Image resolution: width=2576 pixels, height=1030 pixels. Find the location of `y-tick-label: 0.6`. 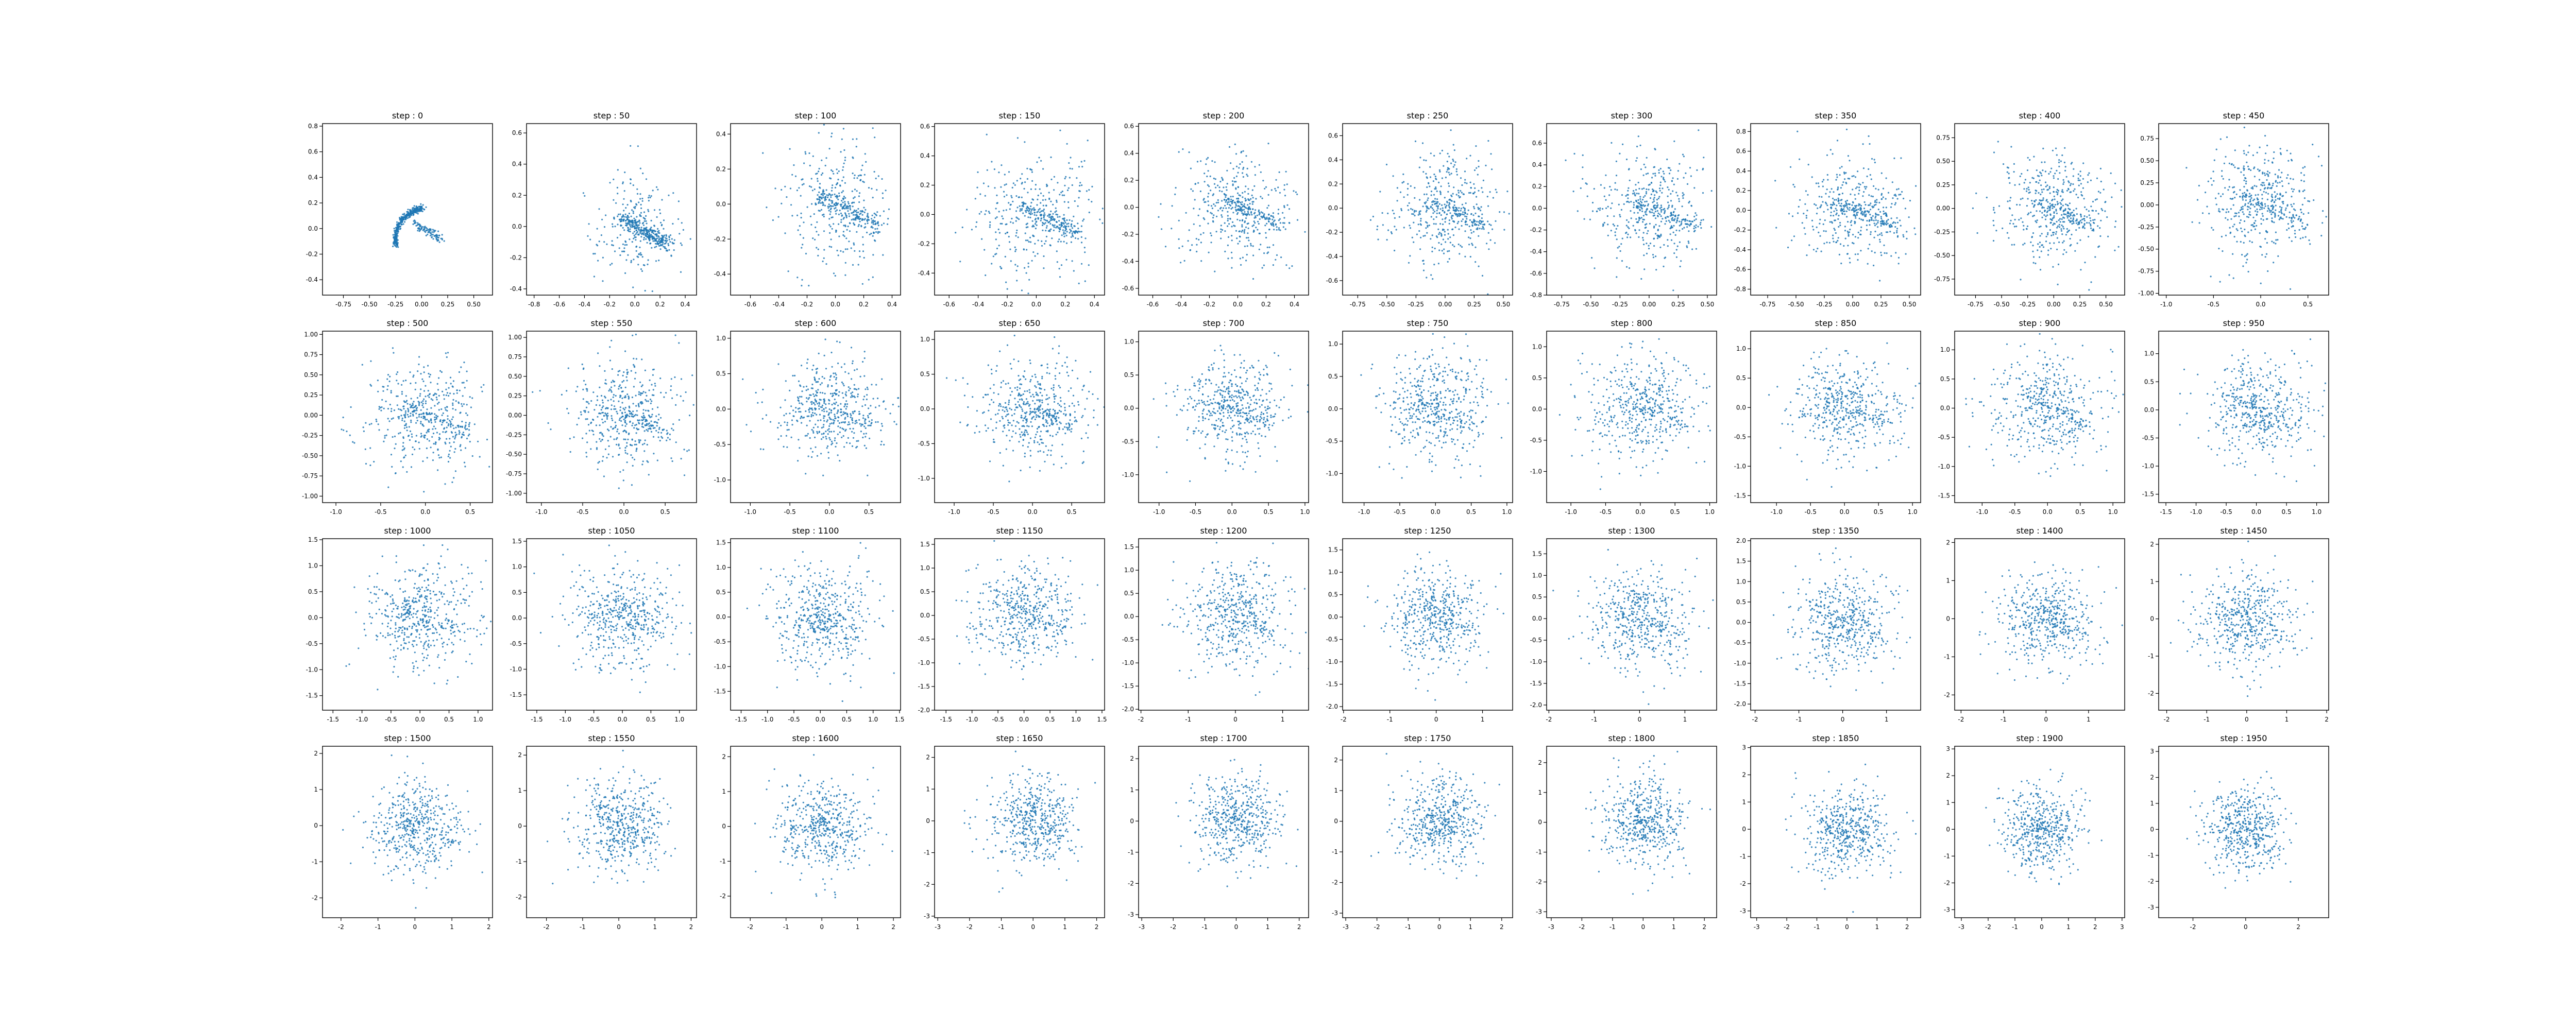

y-tick-label: 0.6 is located at coordinates (313, 152).